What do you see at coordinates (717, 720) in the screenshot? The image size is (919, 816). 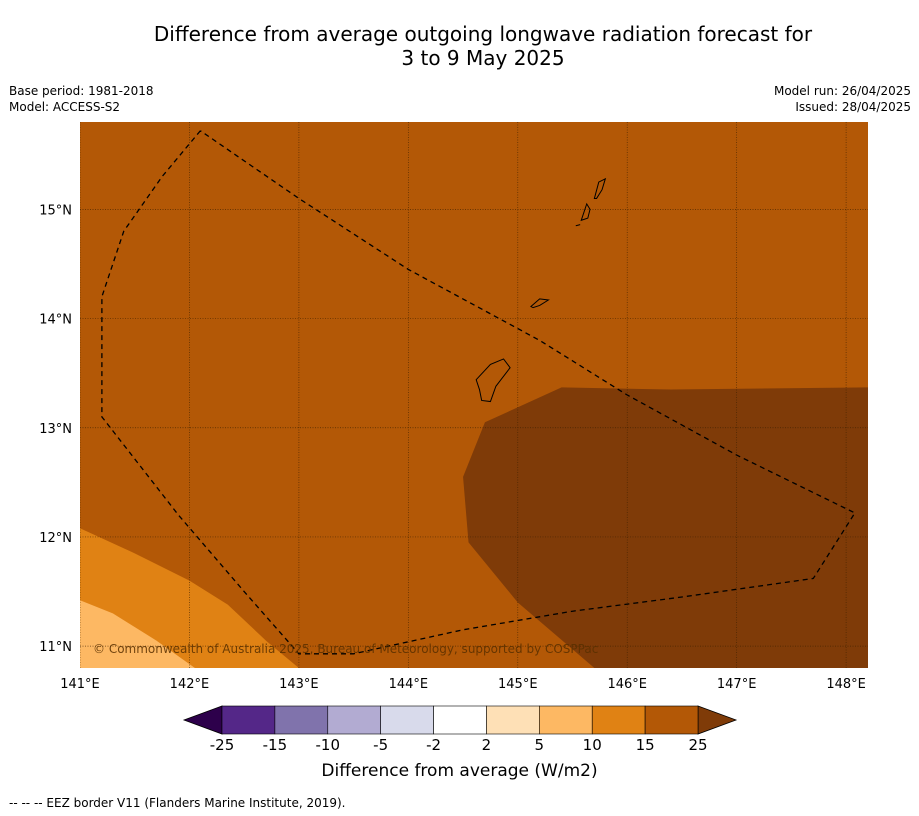 I see `colorbar-extend-high` at bounding box center [717, 720].